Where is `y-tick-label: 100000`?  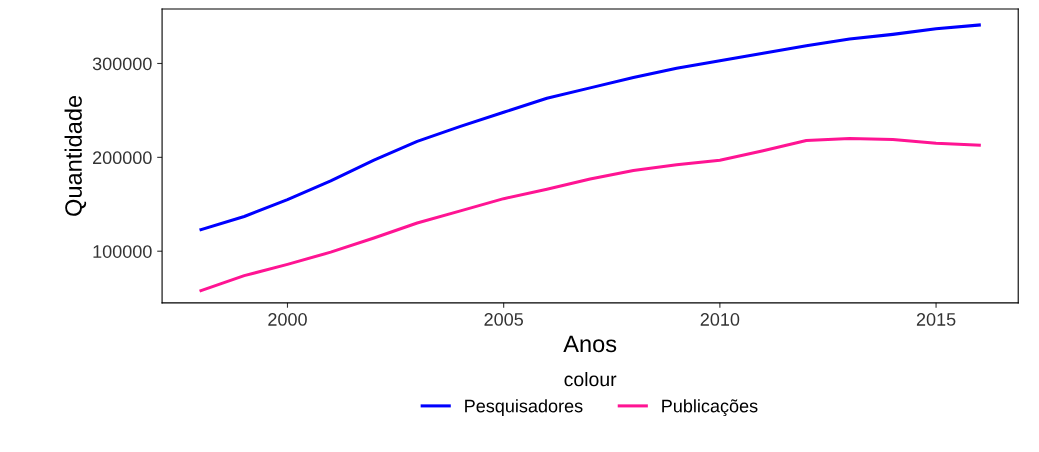
y-tick-label: 100000 is located at coordinates (122, 251).